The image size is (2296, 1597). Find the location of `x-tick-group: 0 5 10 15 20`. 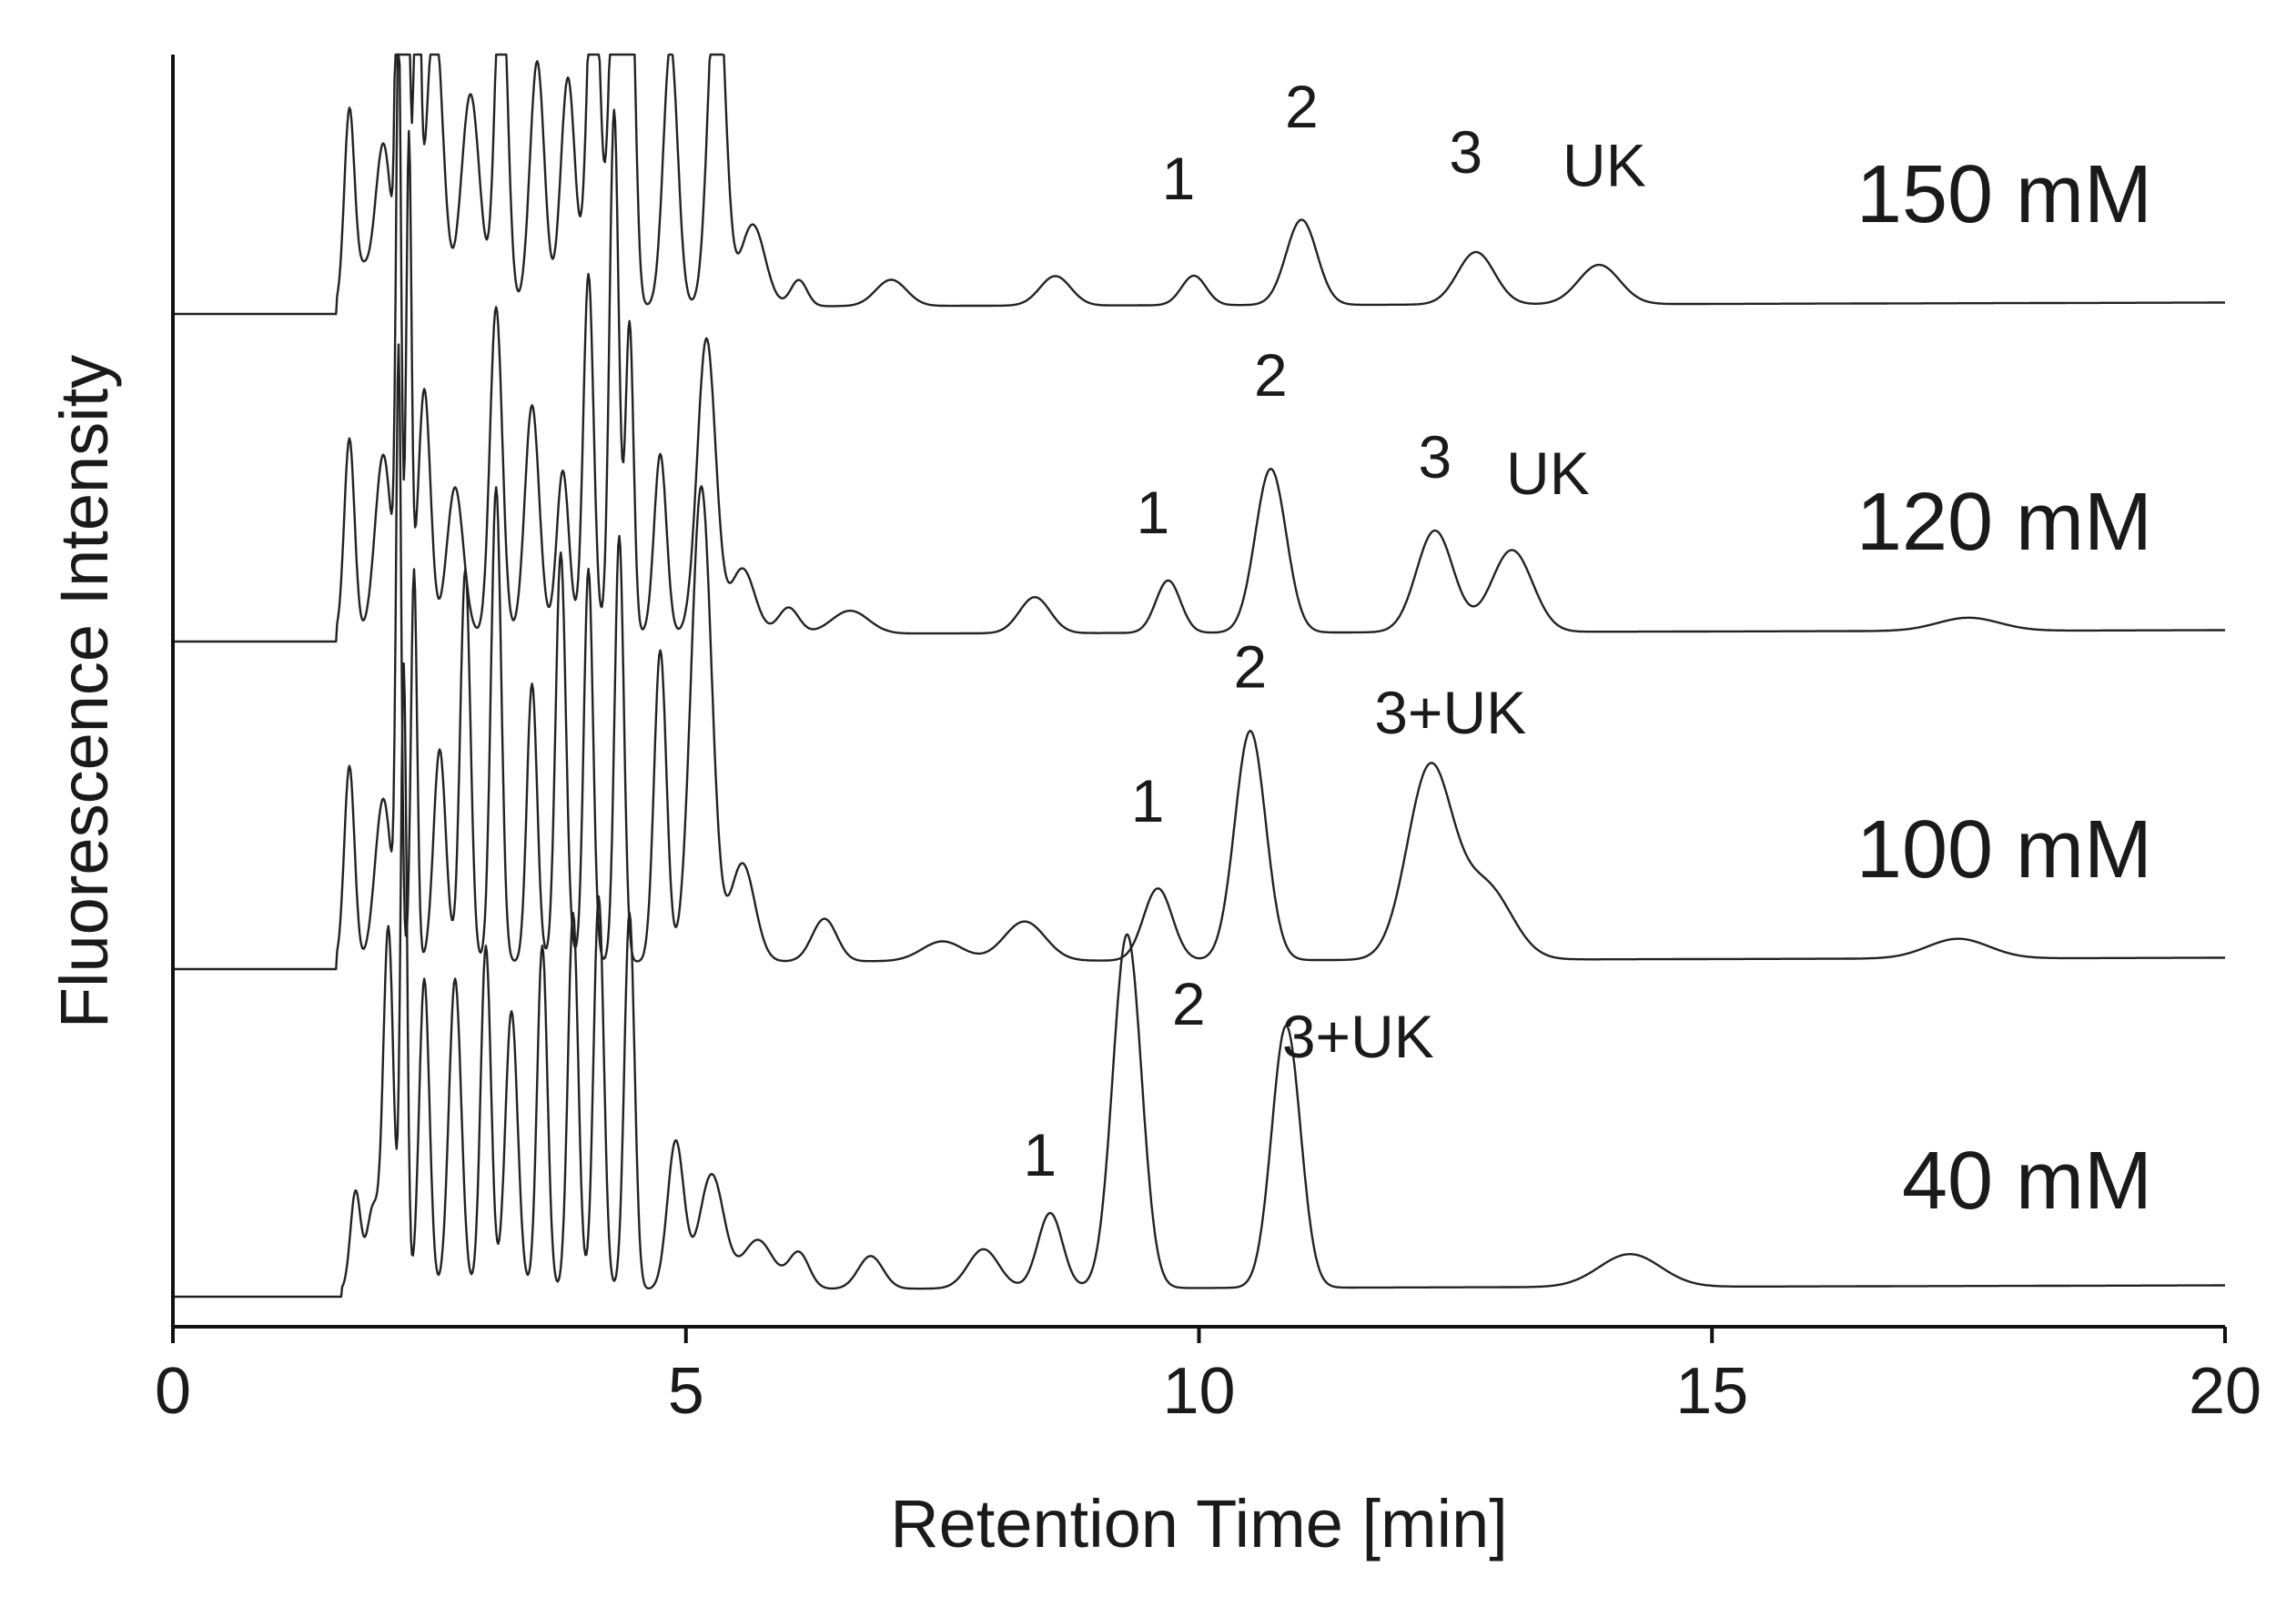

x-tick-group: 0 5 10 15 20 is located at coordinates (1208, 1377).